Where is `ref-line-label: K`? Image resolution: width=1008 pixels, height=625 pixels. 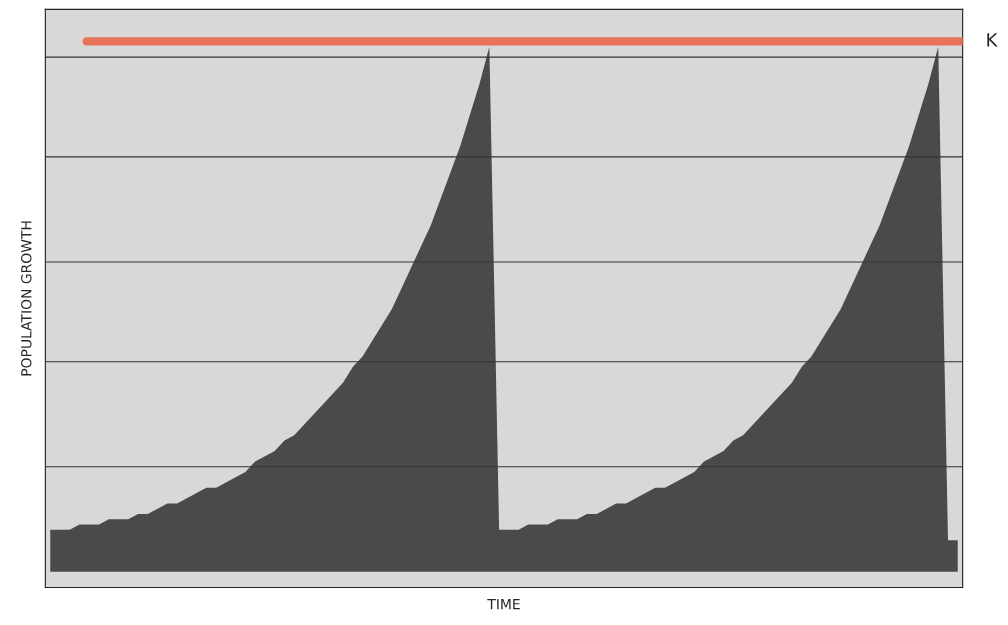 ref-line-label: K is located at coordinates (992, 40).